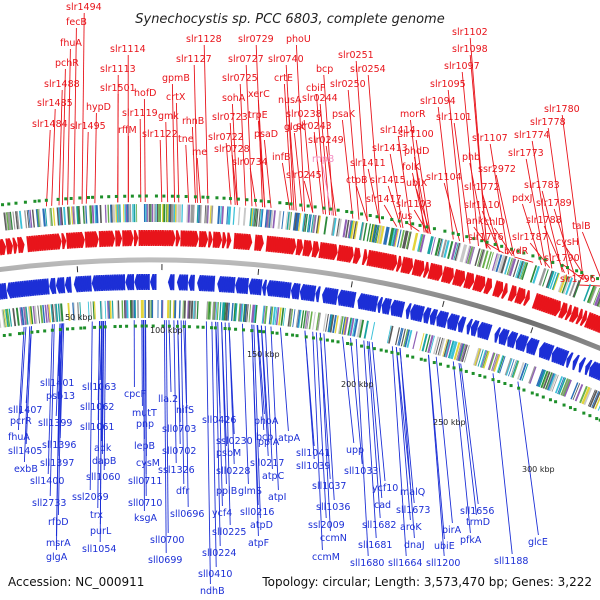 The image size is (600, 600). What do you see at coordinates (118, 88) in the screenshot?
I see `gene-label: slr1501` at bounding box center [118, 88].